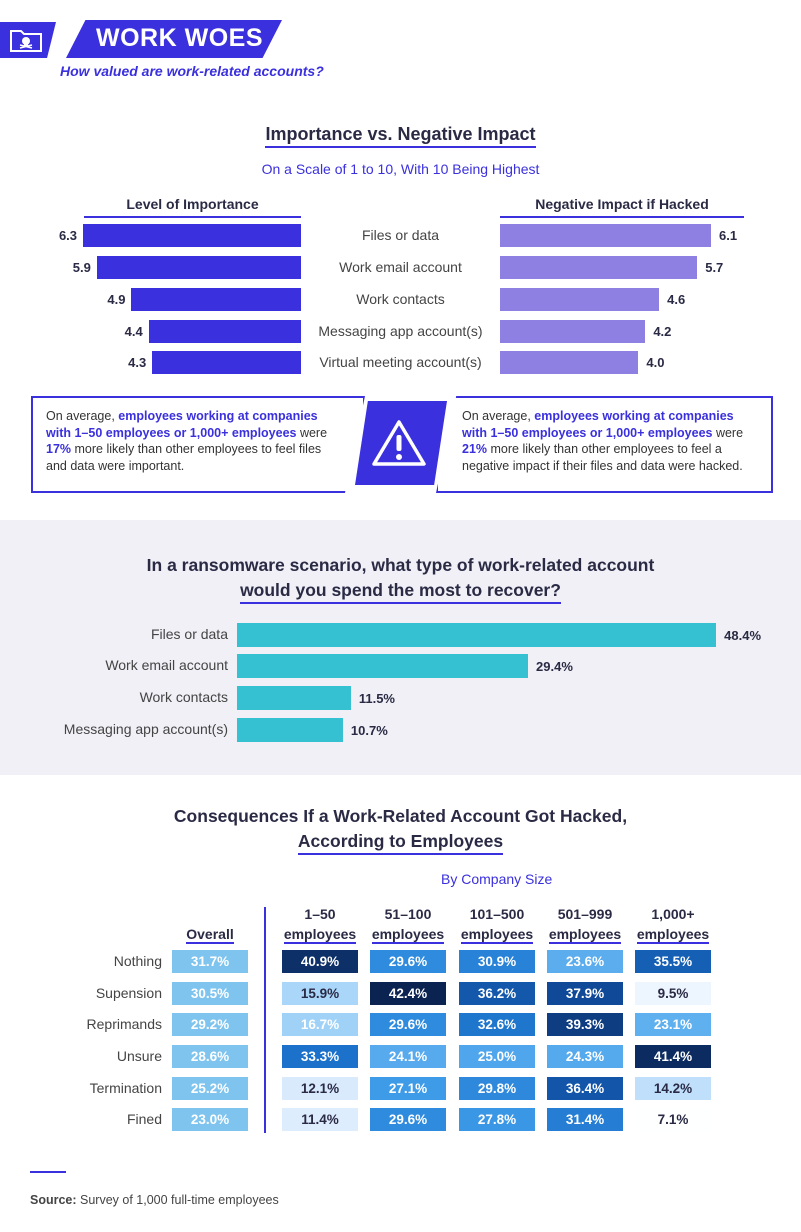 The width and height of the screenshot is (801, 1232). What do you see at coordinates (26, 41) in the screenshot?
I see `folder-skull-icon` at bounding box center [26, 41].